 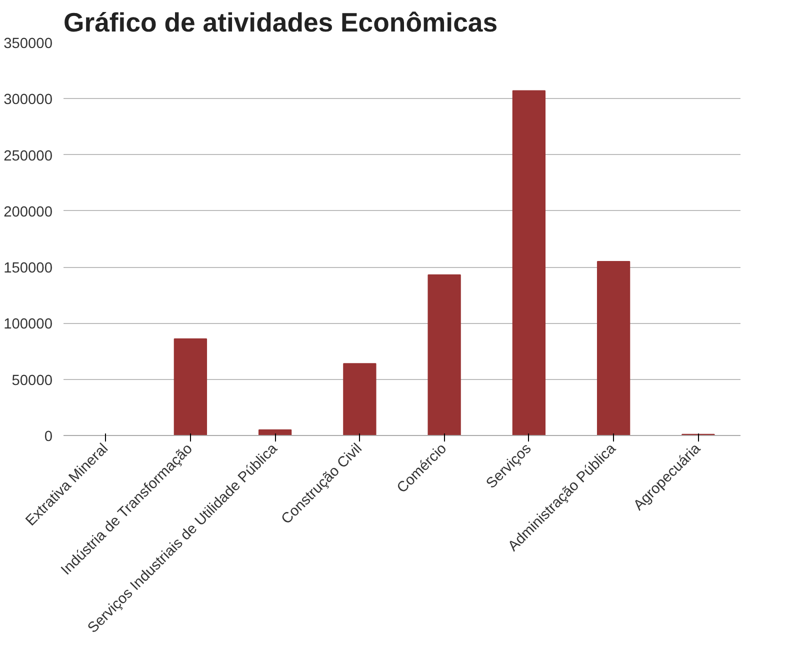 What do you see at coordinates (281, 23) in the screenshot?
I see `chart-title: Gráfico de atividades Econômicas` at bounding box center [281, 23].